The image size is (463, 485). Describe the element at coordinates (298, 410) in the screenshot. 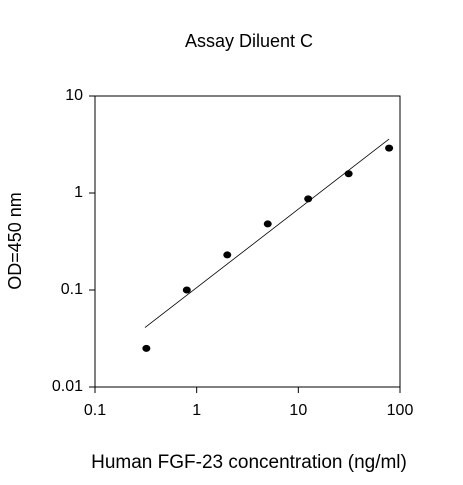

I see `x-tick-label: 10` at that location.